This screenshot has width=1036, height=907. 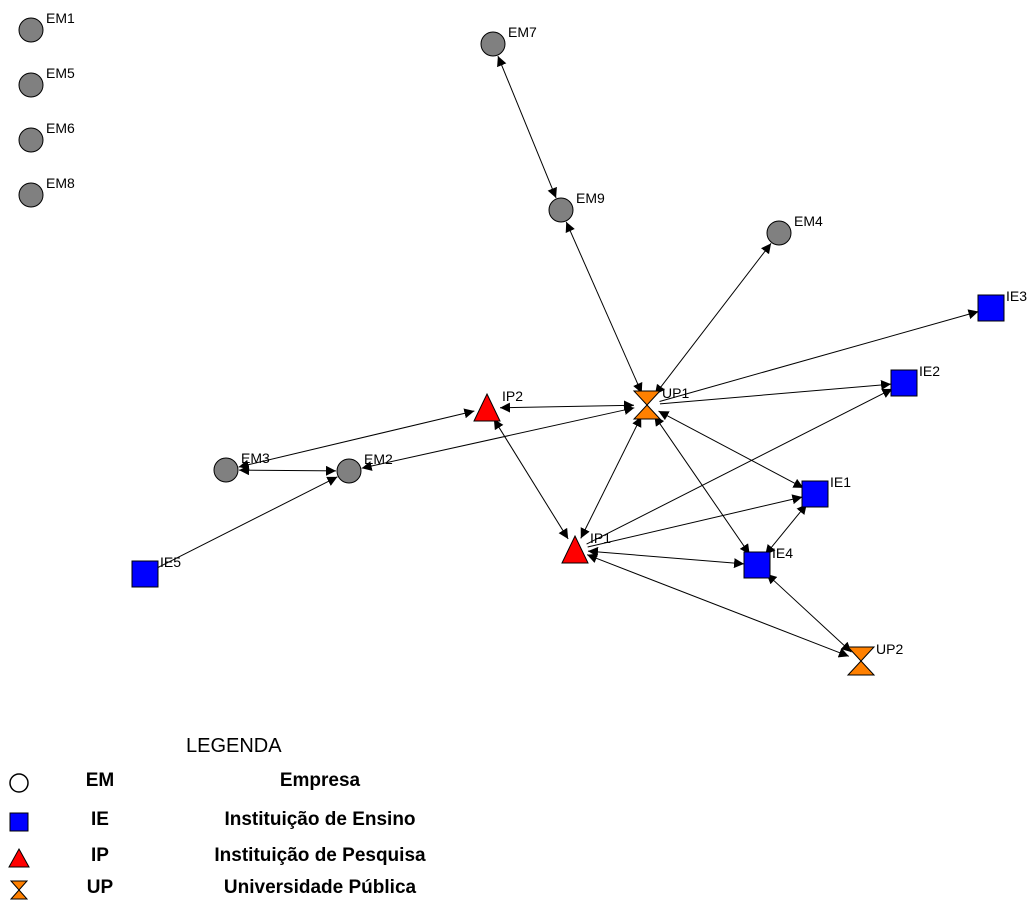 I want to click on node-ie1: IE1, so click(x=826, y=491).